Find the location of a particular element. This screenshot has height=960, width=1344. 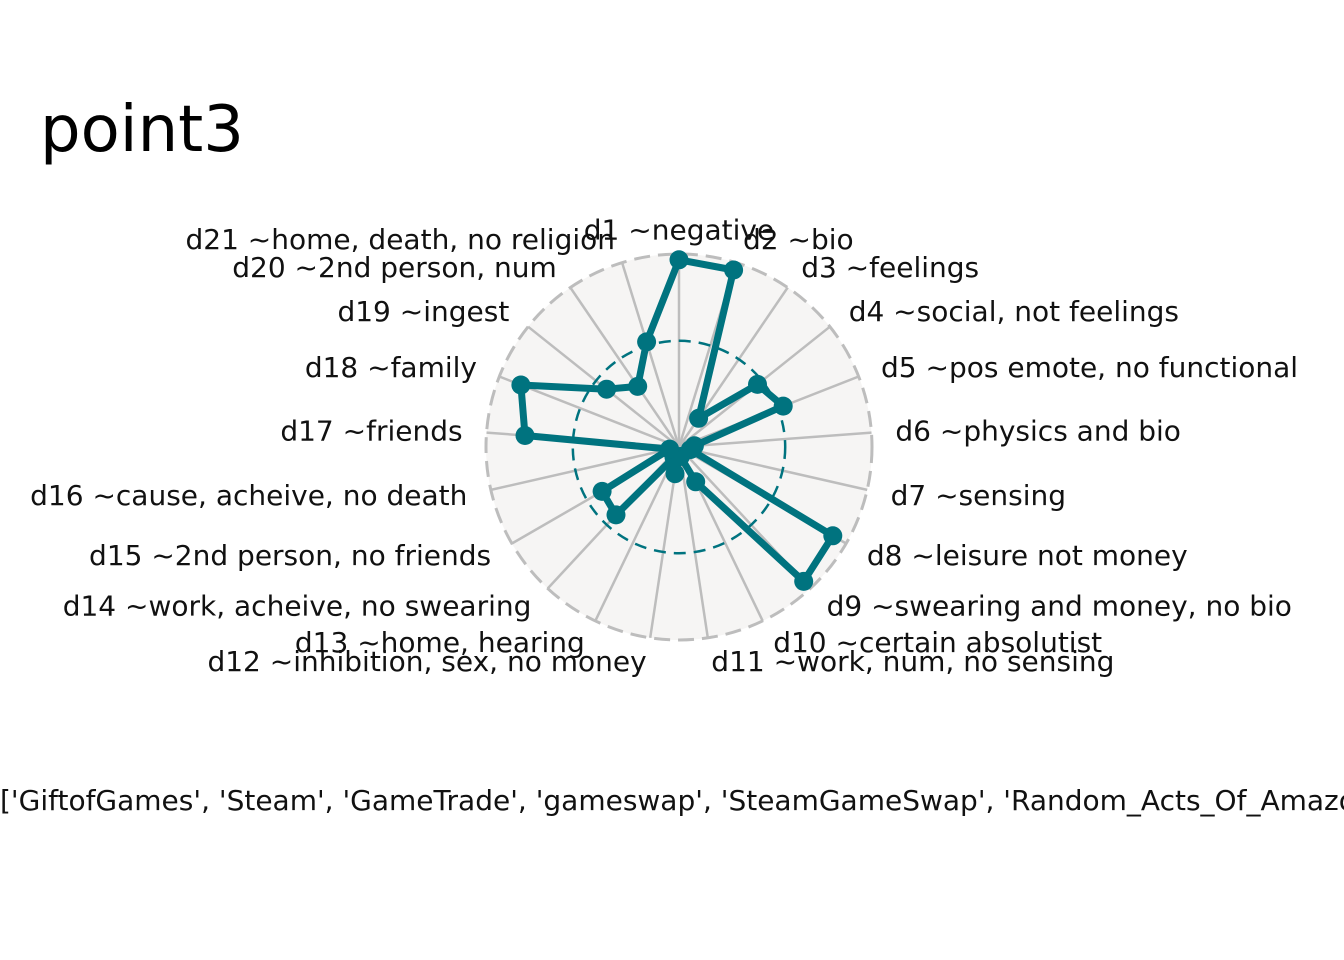

category-label: d3 ~feelings is located at coordinates (890, 267).